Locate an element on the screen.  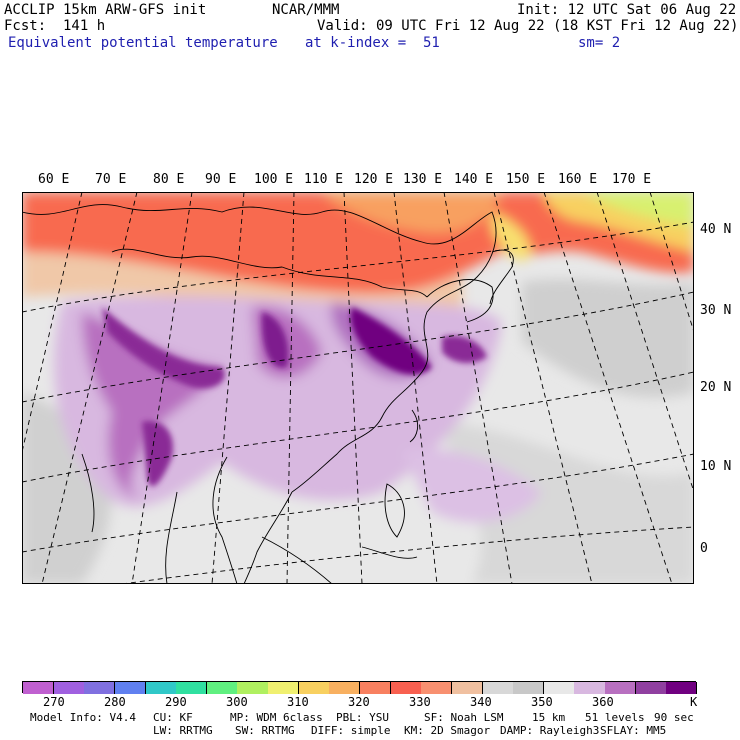
colorbar-label: 270 is located at coordinates (54, 702).